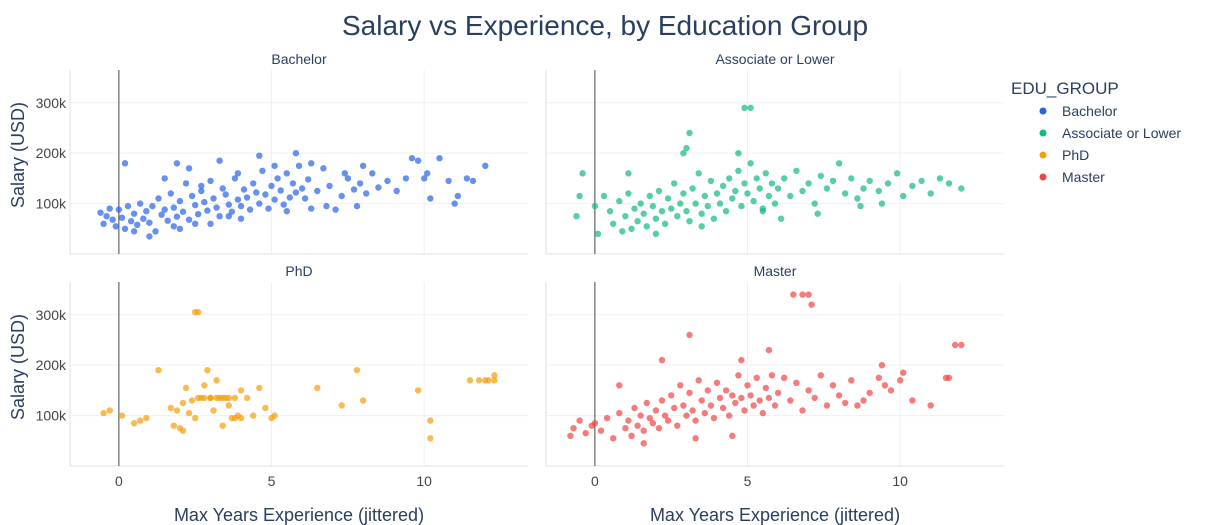  What do you see at coordinates (272, 481) in the screenshot?
I see `x-tick-label: 5` at bounding box center [272, 481].